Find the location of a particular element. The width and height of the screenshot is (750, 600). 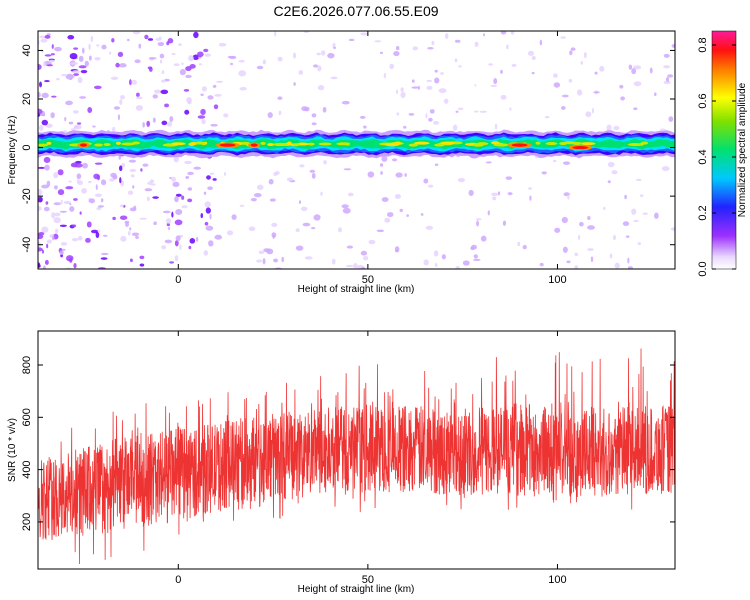

spectrogram-x-tick-label: 100 is located at coordinates (557, 280).